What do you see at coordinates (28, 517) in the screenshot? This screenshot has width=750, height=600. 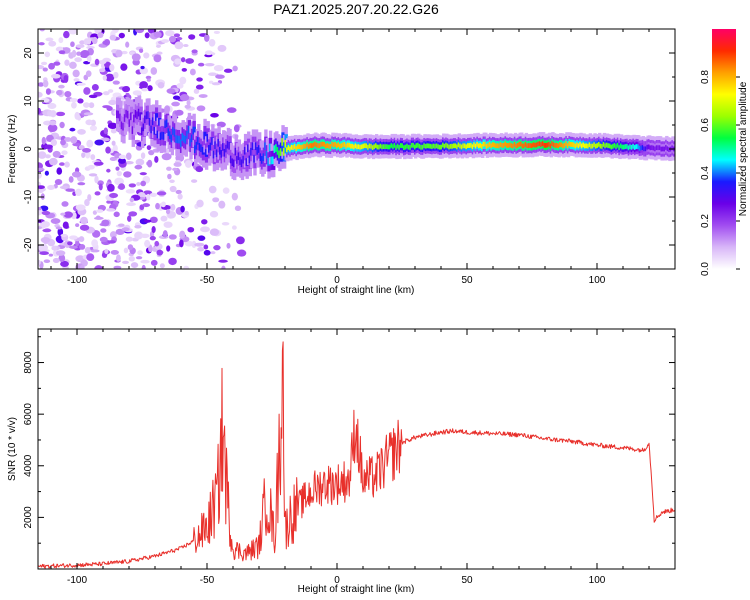 I see `snr-y-tick-label: 2000` at bounding box center [28, 517].